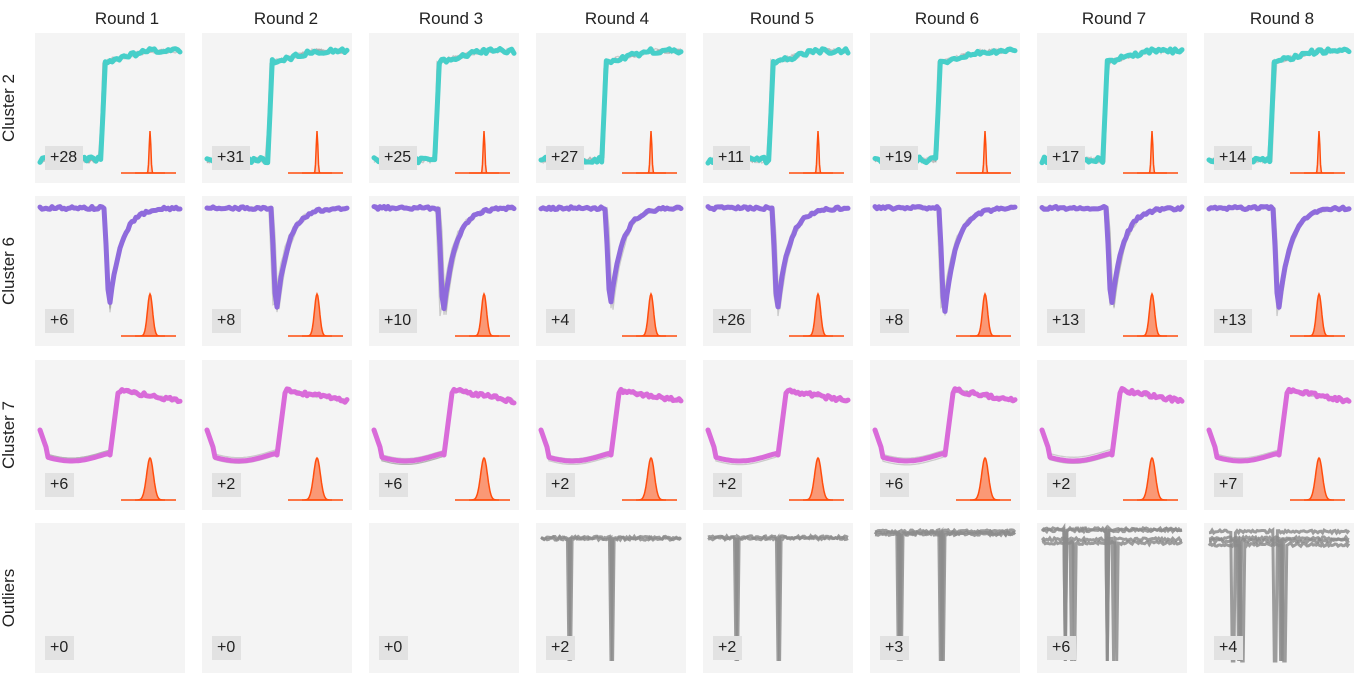 This screenshot has height=673, width=1358. What do you see at coordinates (1066, 158) in the screenshot?
I see `panel-cluster-2-round-7-count-badge: +17` at bounding box center [1066, 158].